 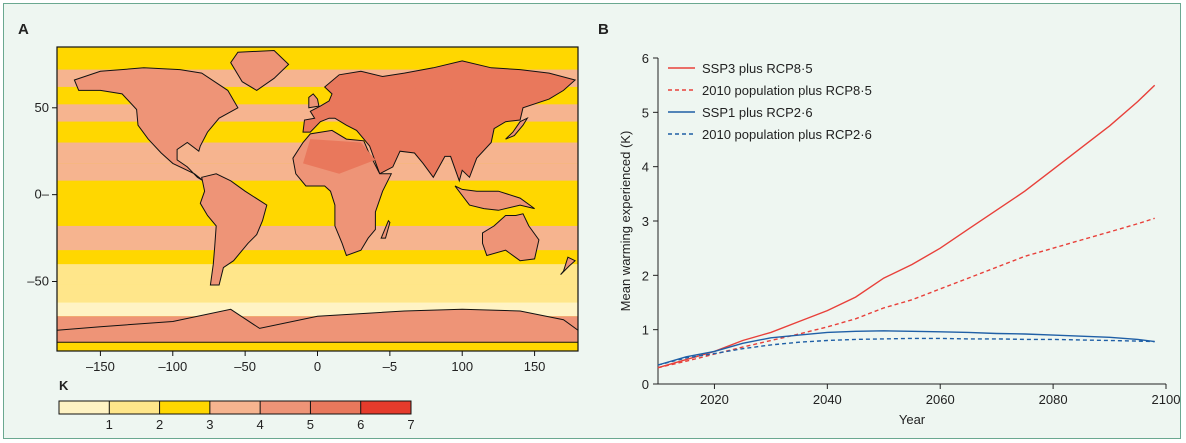 What do you see at coordinates (517, 128) in the screenshot?
I see `japan-shape` at bounding box center [517, 128].